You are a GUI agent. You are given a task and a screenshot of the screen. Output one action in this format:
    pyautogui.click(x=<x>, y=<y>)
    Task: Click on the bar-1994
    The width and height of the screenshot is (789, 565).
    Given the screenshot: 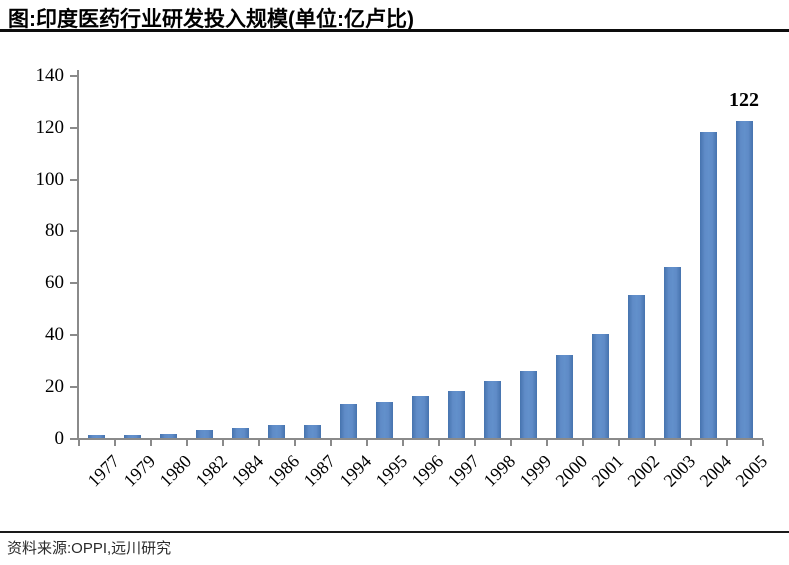 What is the action you would take?
    pyautogui.click(x=348, y=421)
    